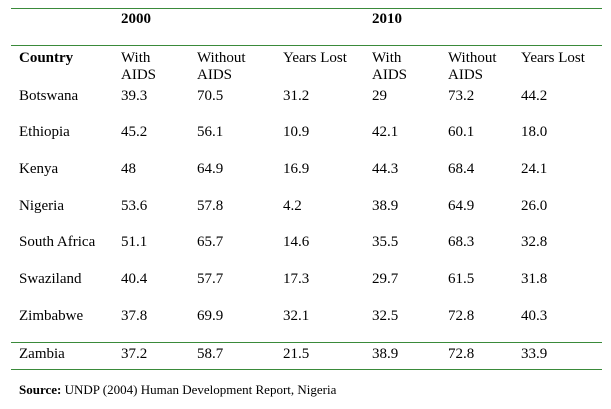 This screenshot has width=611, height=409. Describe the element at coordinates (210, 316) in the screenshot. I see `cell-2000-without-aids: 69.9` at that location.